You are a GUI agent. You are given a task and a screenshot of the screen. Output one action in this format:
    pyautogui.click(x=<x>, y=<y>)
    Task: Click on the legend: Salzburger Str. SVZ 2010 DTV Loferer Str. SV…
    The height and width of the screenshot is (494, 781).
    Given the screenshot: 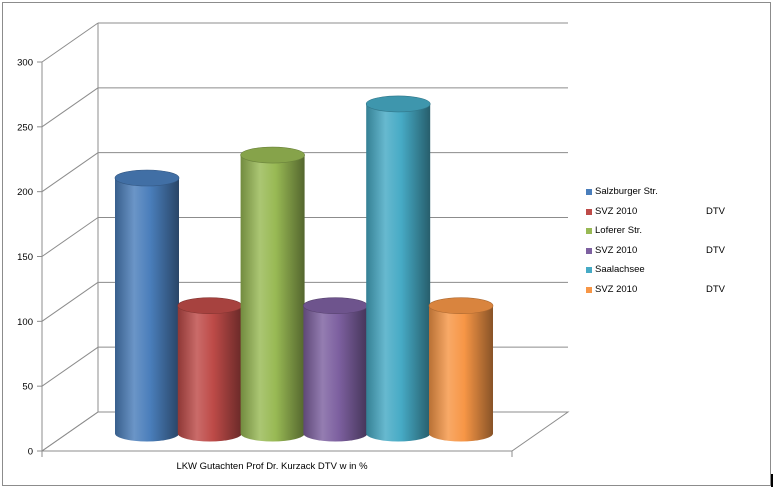 What is the action you would take?
    pyautogui.click(x=676, y=243)
    